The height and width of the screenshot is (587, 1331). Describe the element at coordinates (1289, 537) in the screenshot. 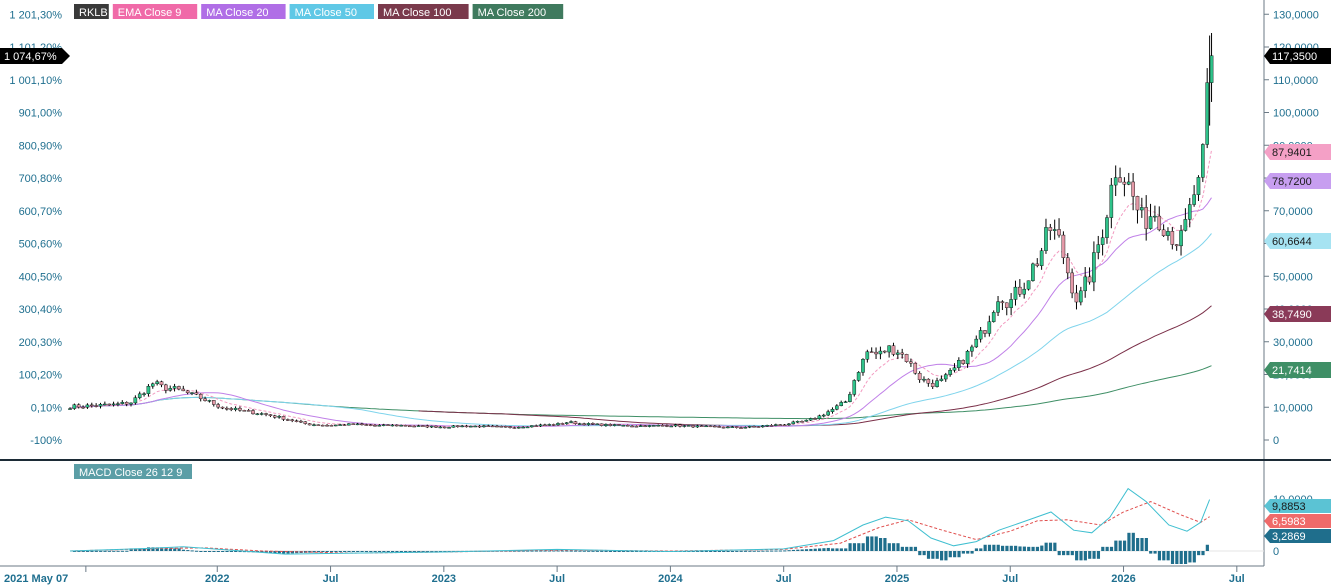

I see `macd-tag-label: 3,2869` at that location.